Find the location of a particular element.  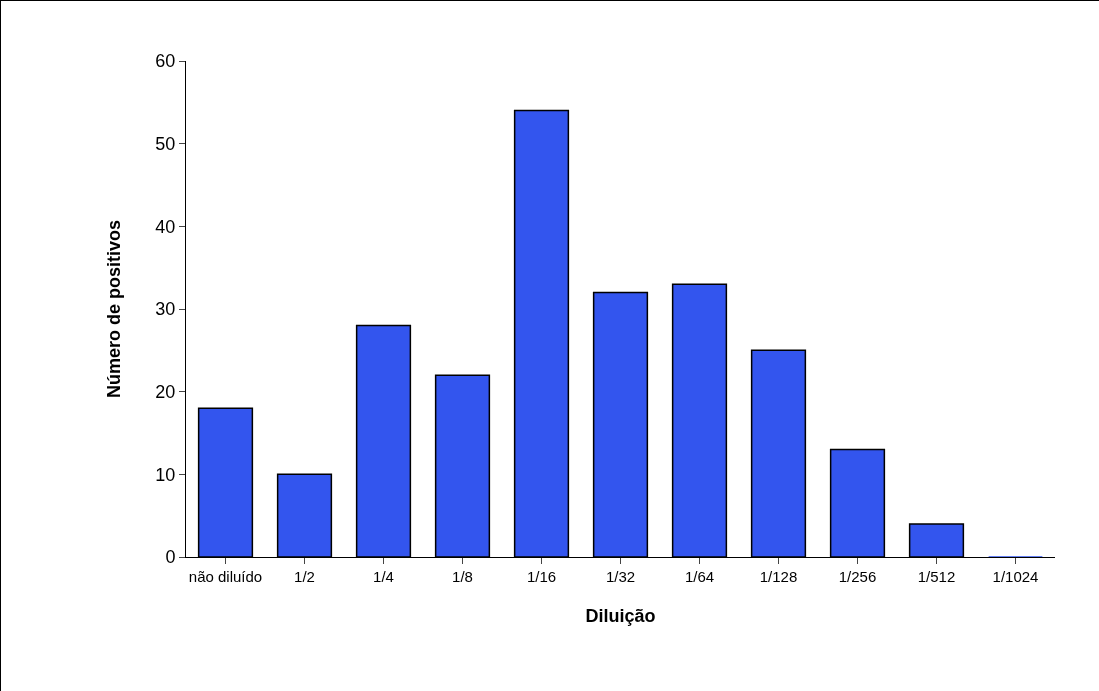

x-axis-title: Diluição is located at coordinates (620, 616).